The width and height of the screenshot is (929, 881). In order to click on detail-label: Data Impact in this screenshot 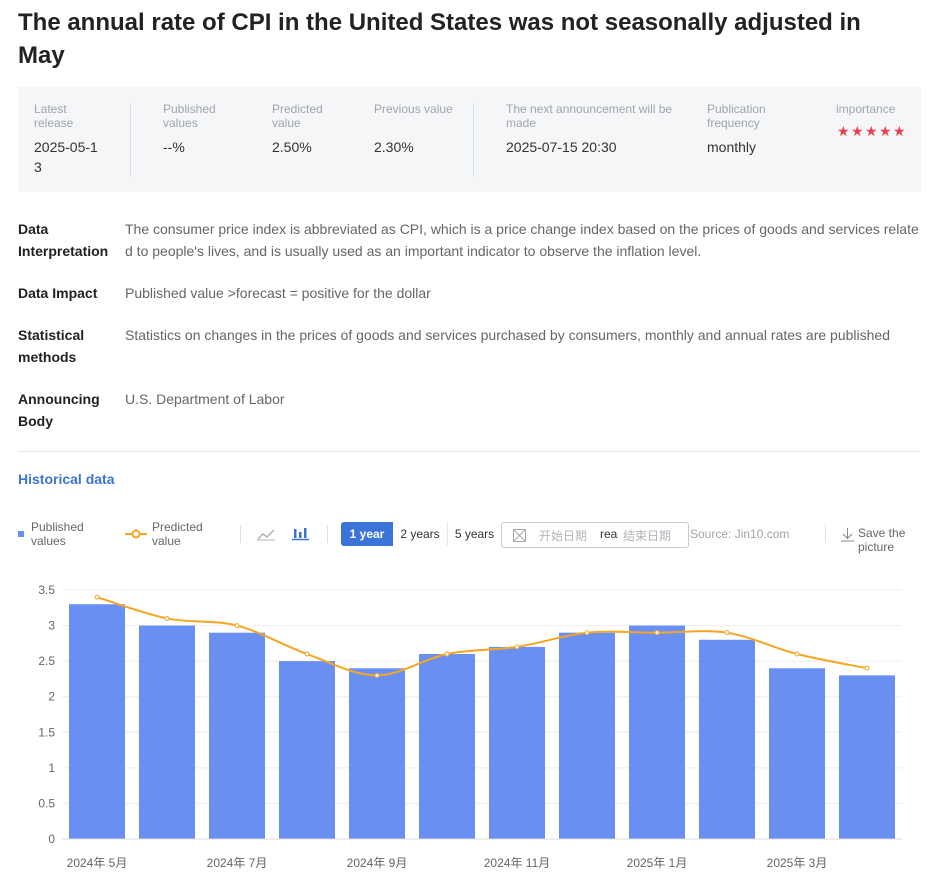, I will do `click(58, 293)`.